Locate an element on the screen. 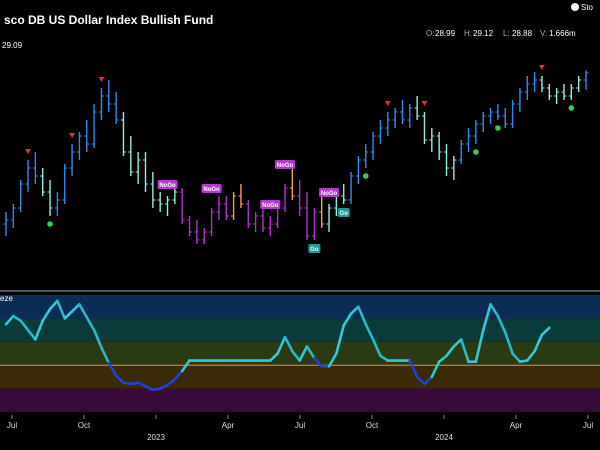 The height and width of the screenshot is (450, 600). logo: Sto is located at coordinates (582, 7).